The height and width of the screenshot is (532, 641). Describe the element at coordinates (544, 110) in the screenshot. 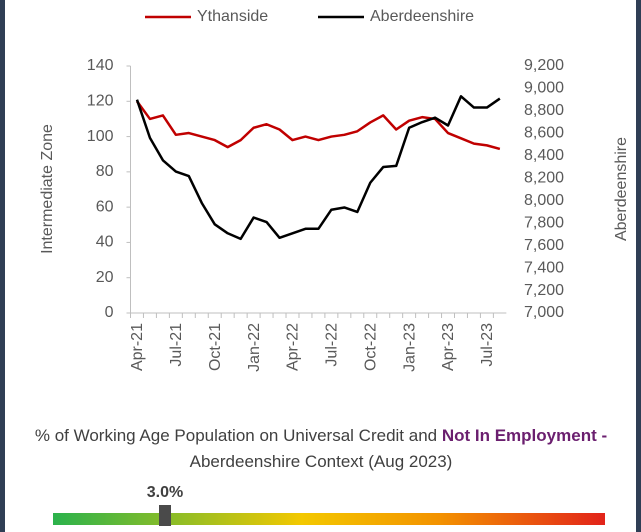

I see `y2-tick-label: 8,800` at that location.